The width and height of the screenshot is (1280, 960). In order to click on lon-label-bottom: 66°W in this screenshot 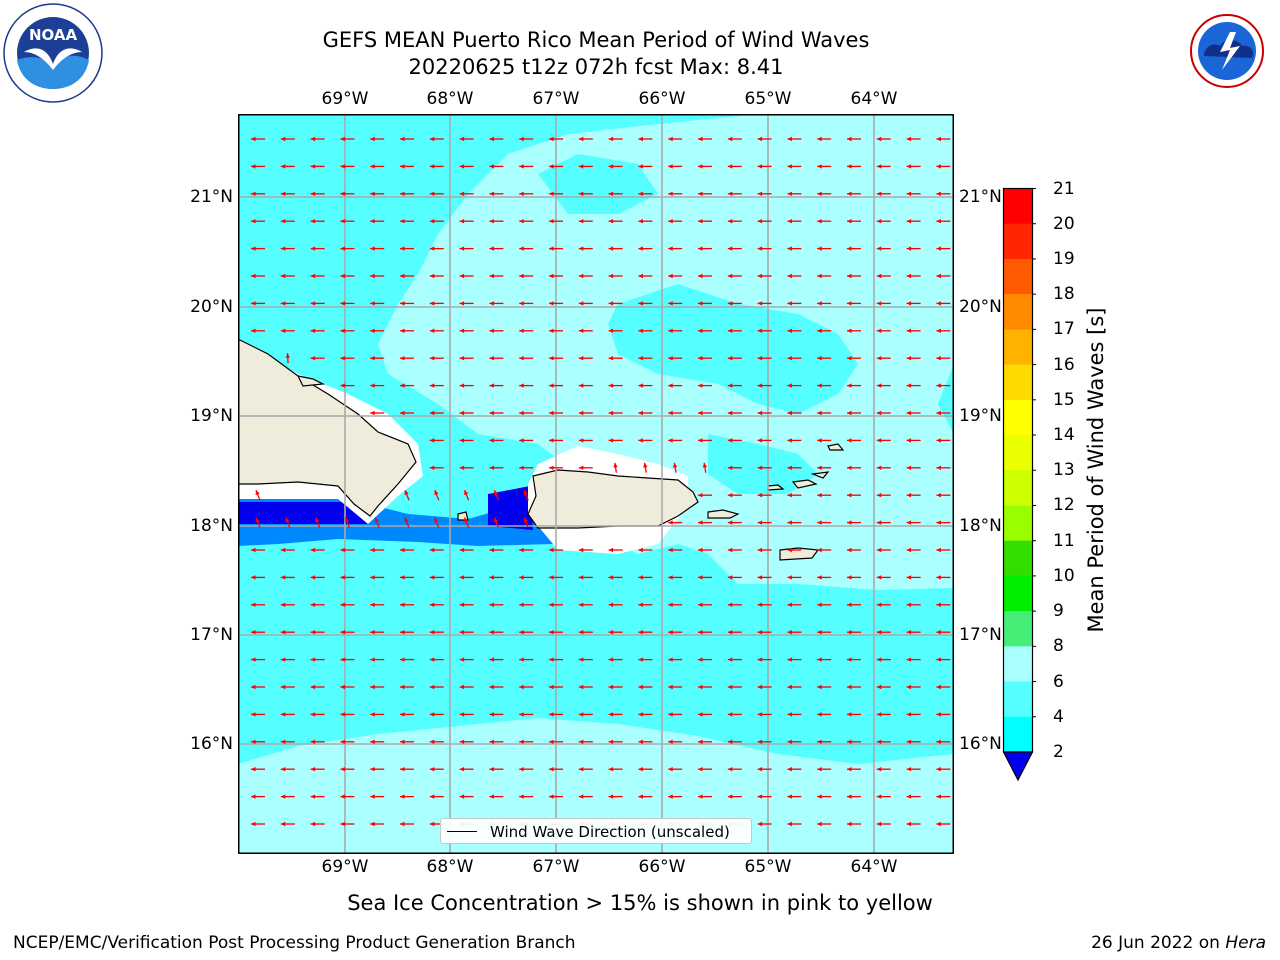, I will do `click(662, 867)`.